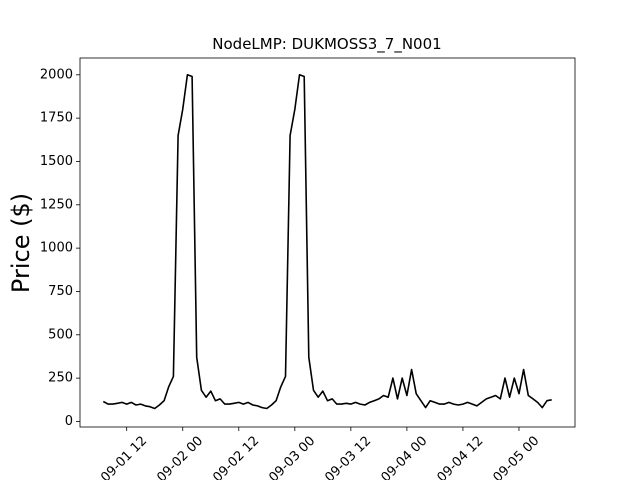 The image size is (640, 480). I want to click on y-tick-label: 1500, so click(56, 161).